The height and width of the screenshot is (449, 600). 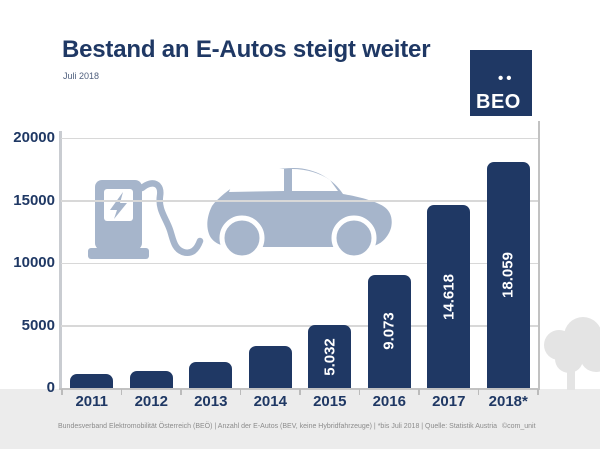 I want to click on x-axis-label-2012: 2012, so click(x=151, y=401).